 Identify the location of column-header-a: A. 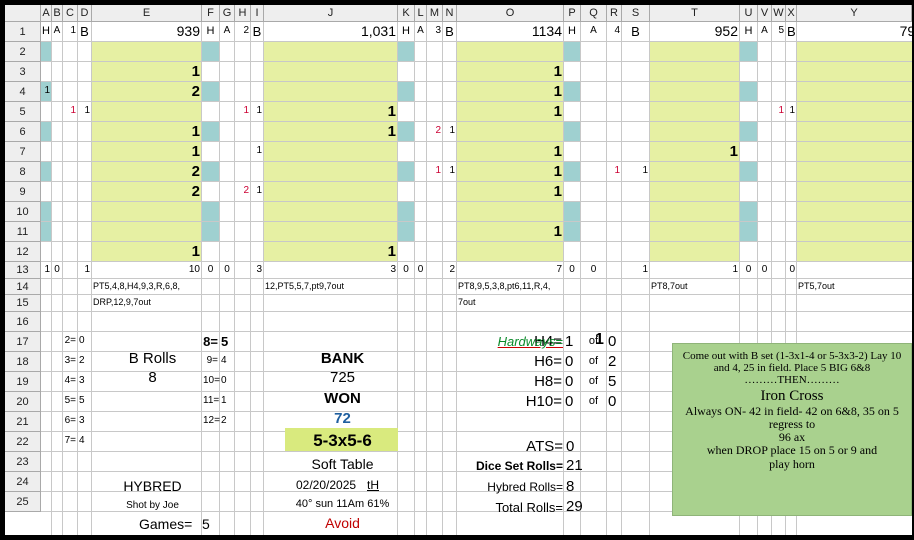
(46, 13).